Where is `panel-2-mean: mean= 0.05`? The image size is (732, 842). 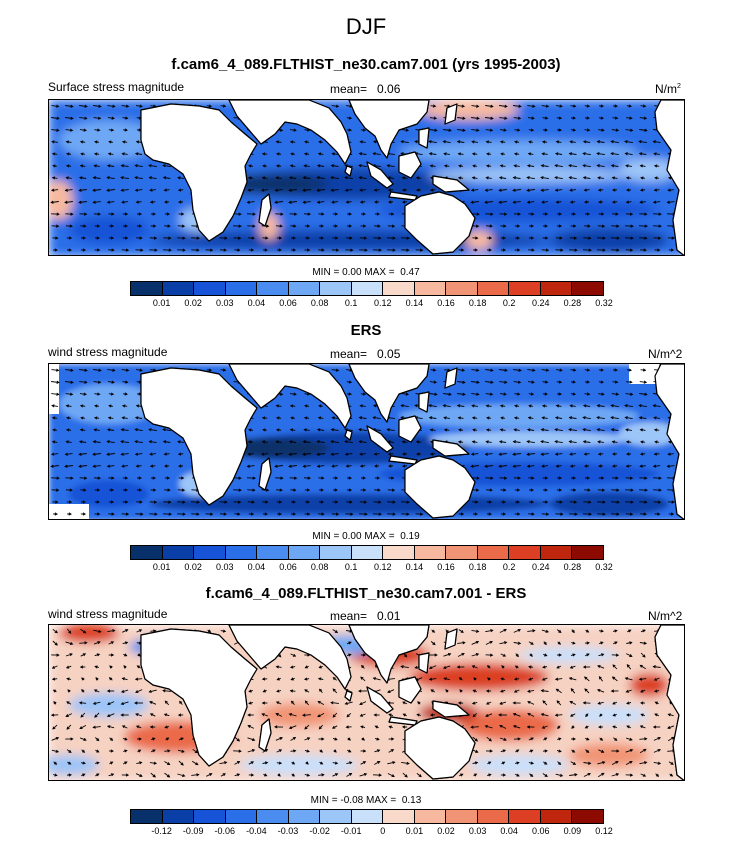
panel-2-mean: mean= 0.05 is located at coordinates (365, 354).